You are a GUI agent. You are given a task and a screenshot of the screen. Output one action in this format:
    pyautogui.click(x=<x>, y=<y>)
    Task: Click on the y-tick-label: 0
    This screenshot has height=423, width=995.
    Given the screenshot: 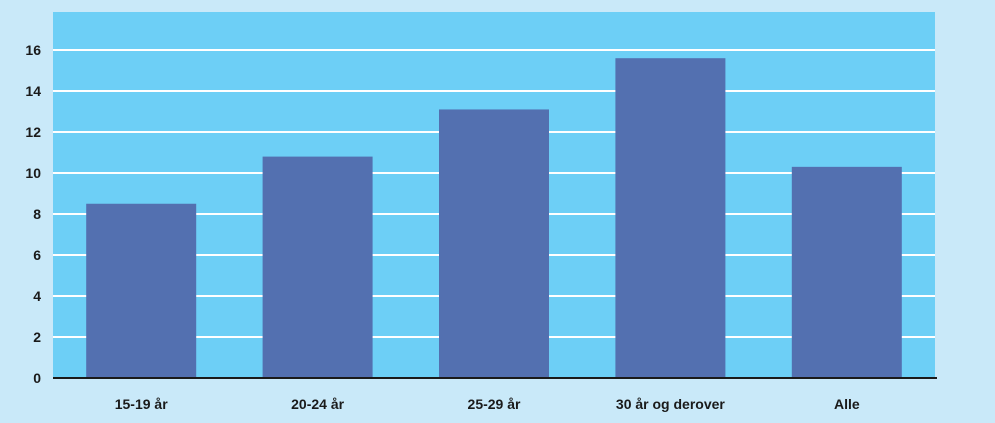 What is the action you would take?
    pyautogui.click(x=37, y=378)
    